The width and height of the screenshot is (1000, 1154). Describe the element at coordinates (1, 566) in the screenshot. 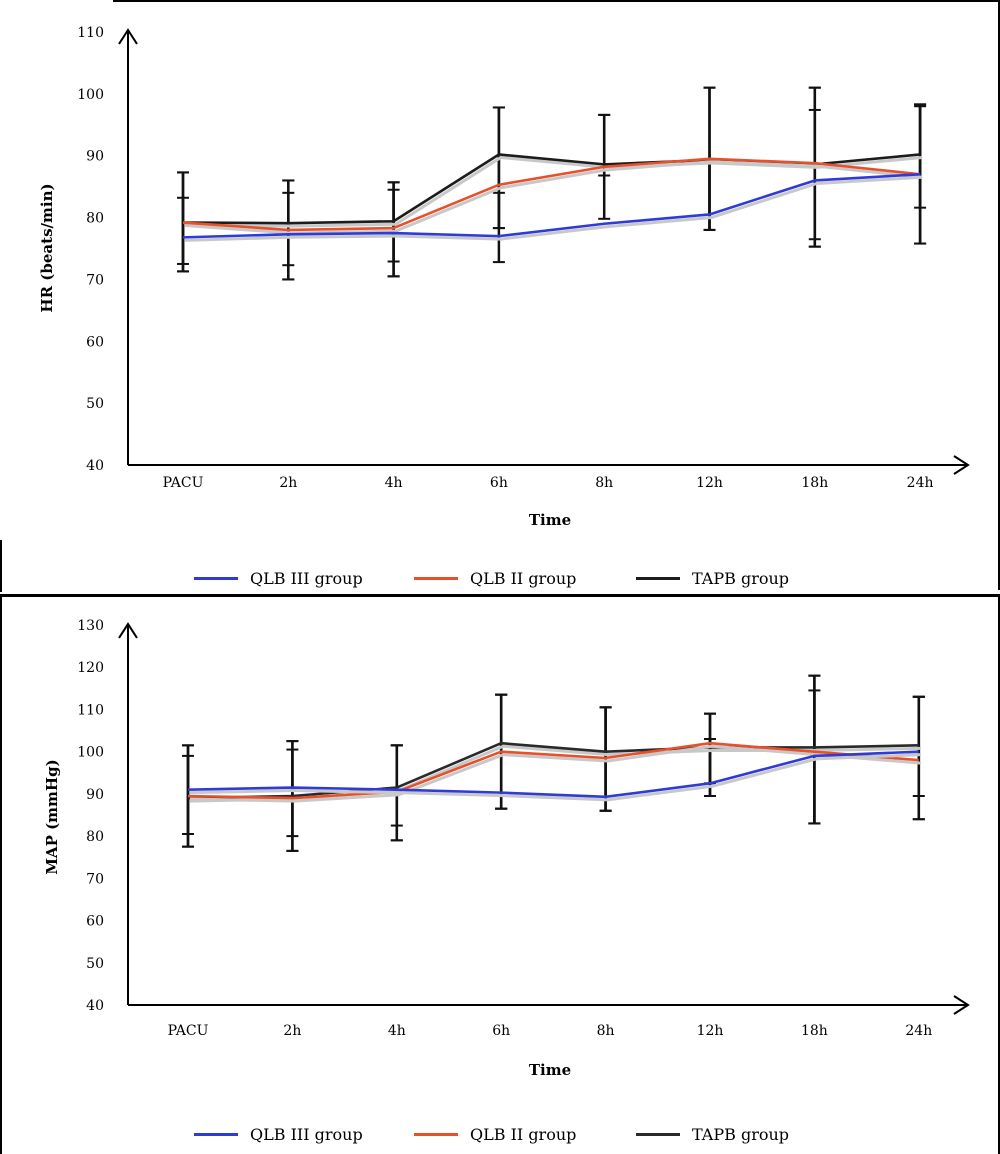

I see `left-border-upper` at that location.